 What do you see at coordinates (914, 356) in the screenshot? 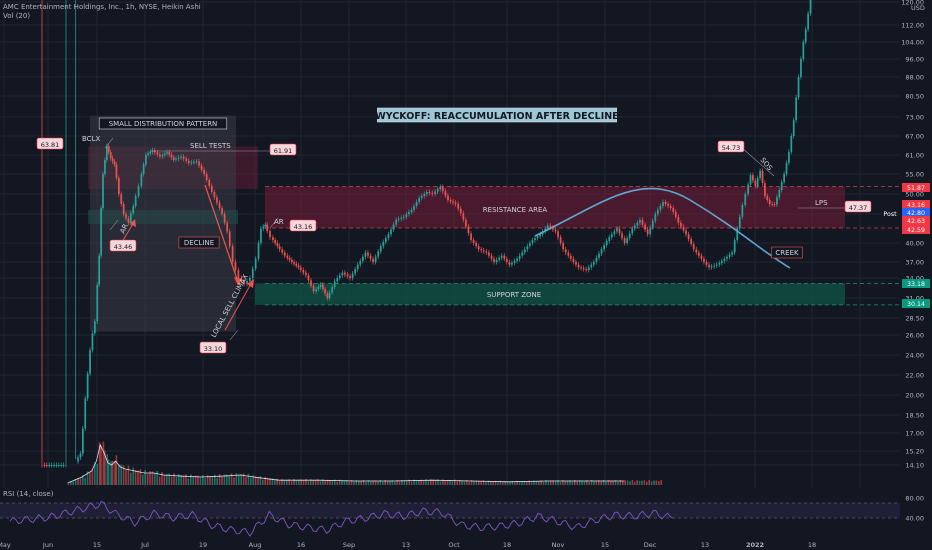
I see `y-tick-label: 24.00` at bounding box center [914, 356].